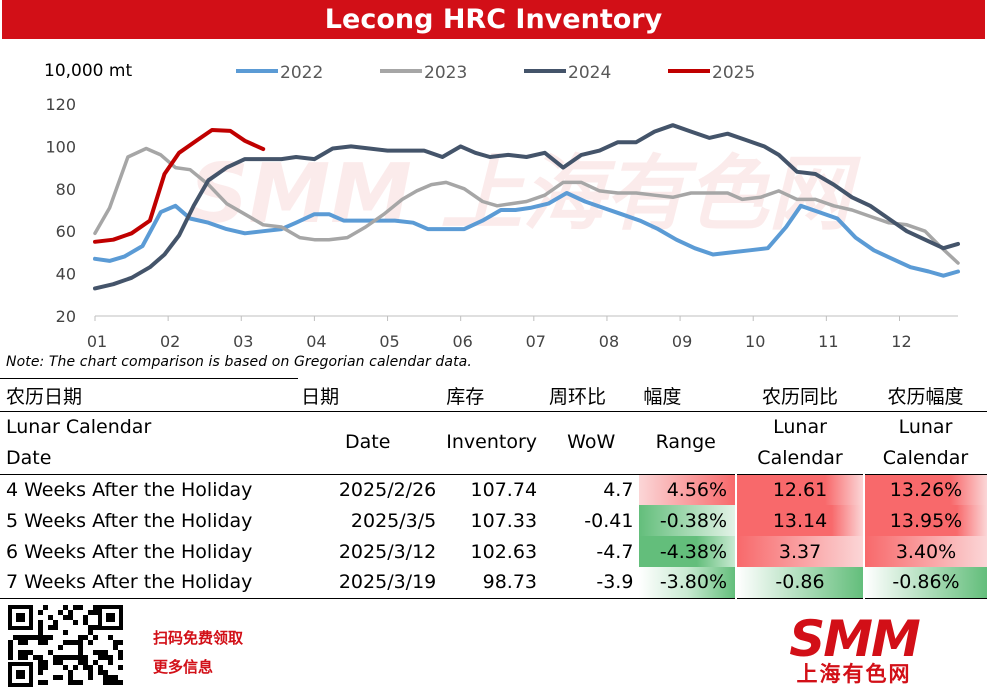 This screenshot has width=987, height=691. What do you see at coordinates (148, 442) in the screenshot?
I see `header-en-lunar-date: Lunar Calendar Date` at bounding box center [148, 442].